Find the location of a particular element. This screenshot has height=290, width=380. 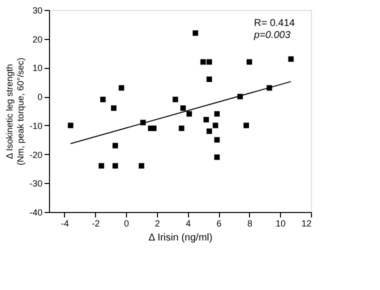

y-tick-label: 10 is located at coordinates (37, 68).